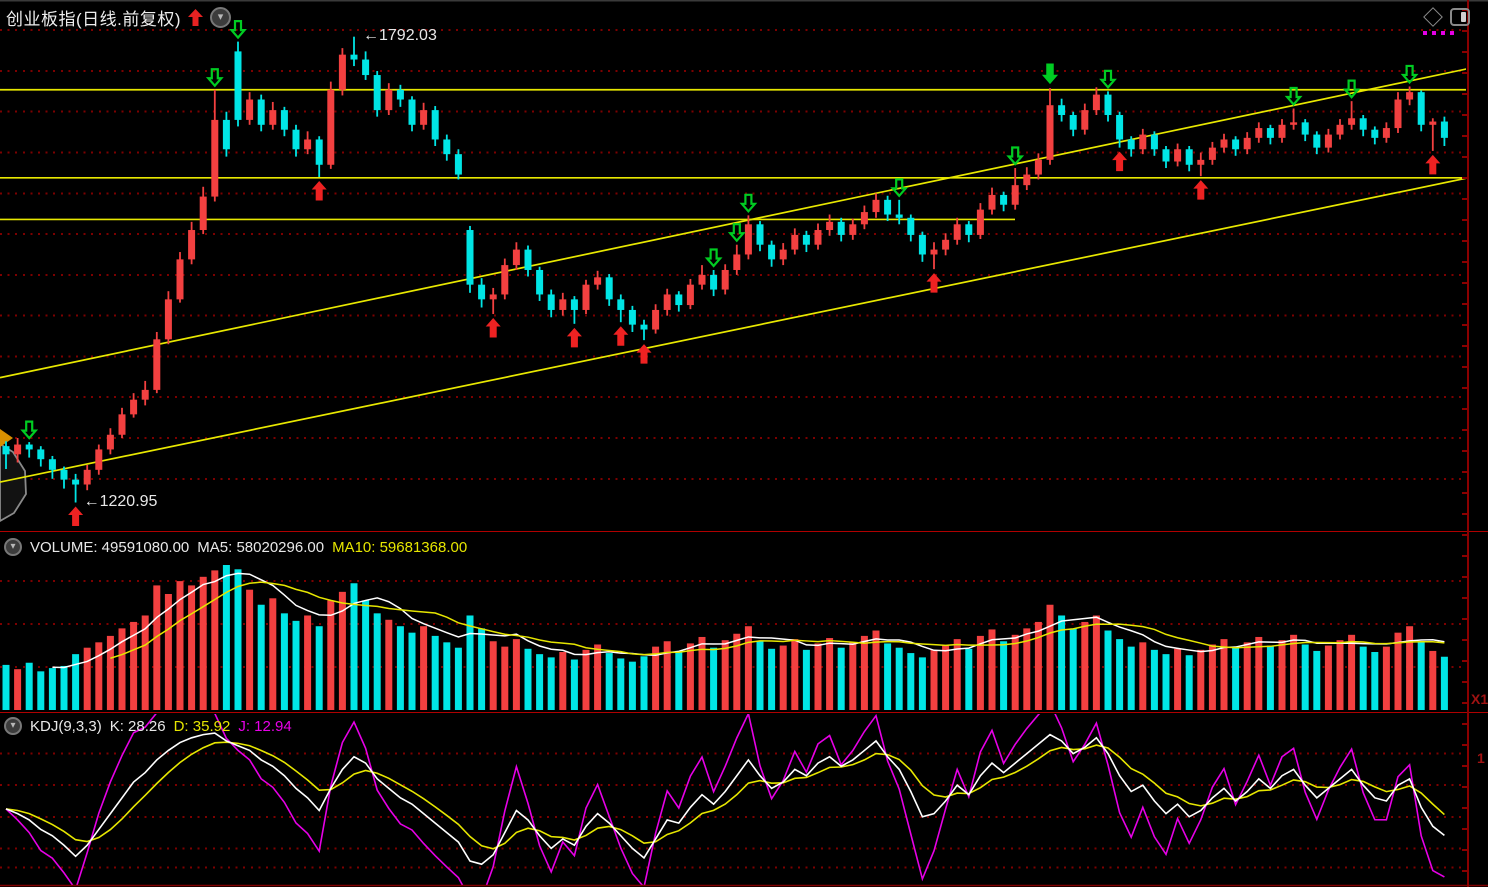 The height and width of the screenshot is (887, 1488). I want to click on ma5-label: MA5: 58020296.00, so click(261, 547).